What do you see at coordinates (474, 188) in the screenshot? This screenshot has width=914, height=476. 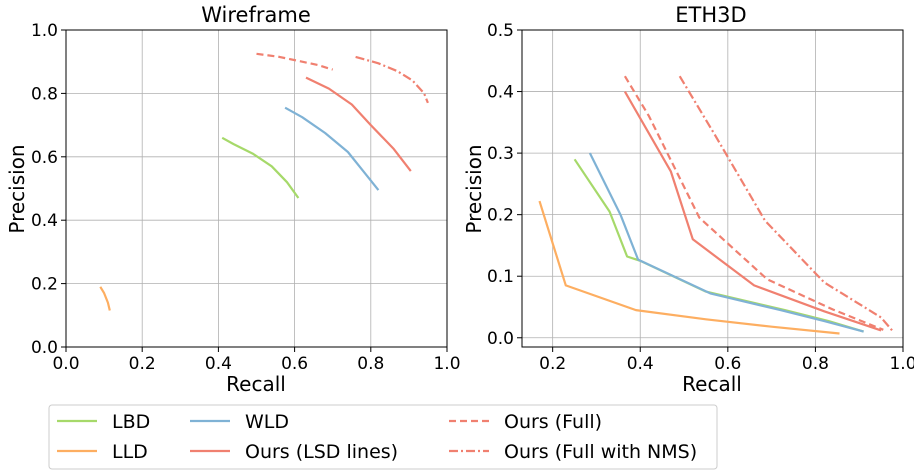 I see `eth3d-ylabel: Precision` at bounding box center [474, 188].